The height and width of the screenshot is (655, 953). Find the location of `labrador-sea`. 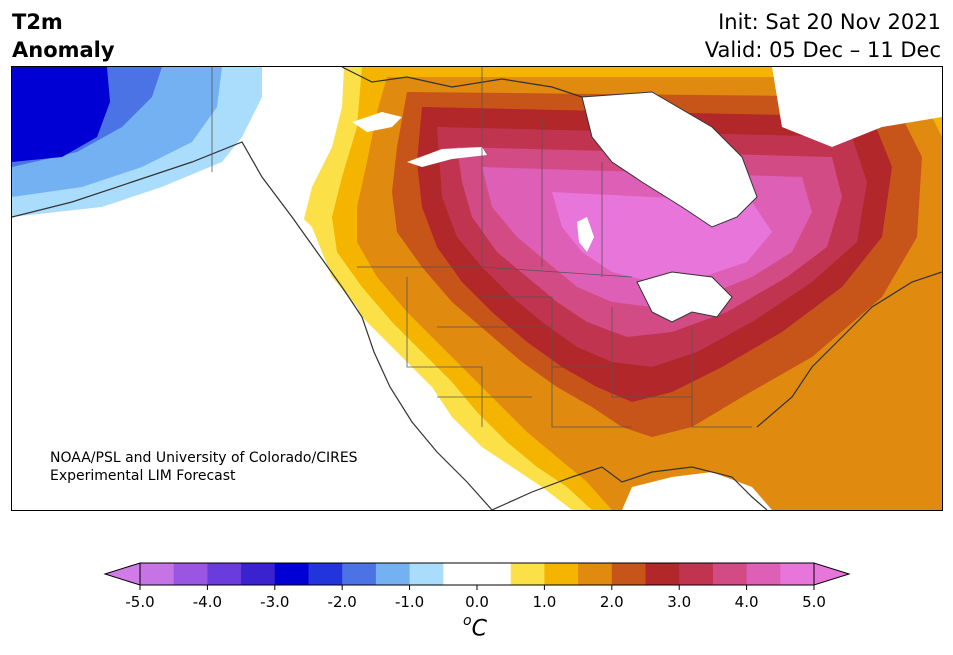

labrador-sea is located at coordinates (857, 107).